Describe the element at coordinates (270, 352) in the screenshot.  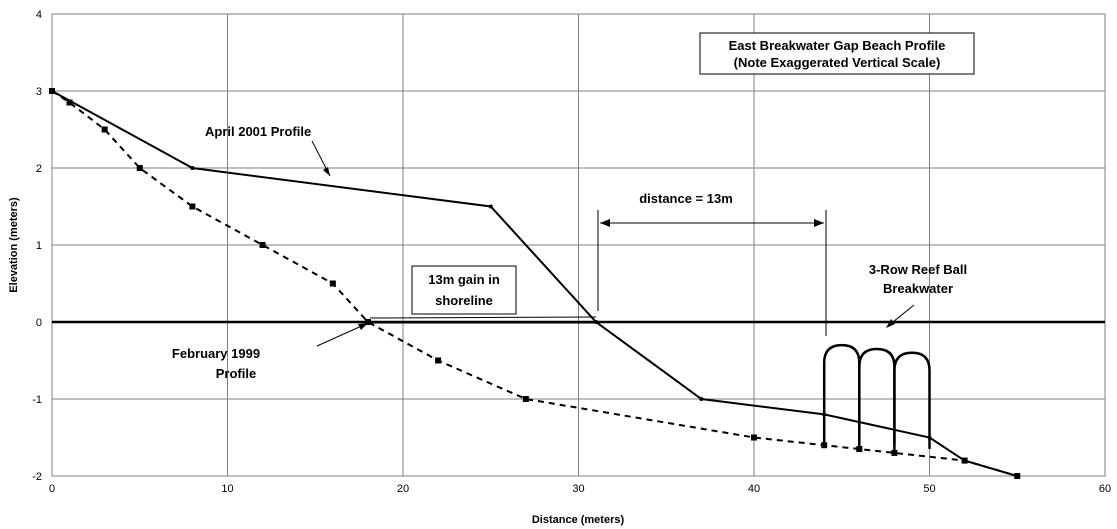
I see `feb-profile-callout: February 1999 Profile` at that location.